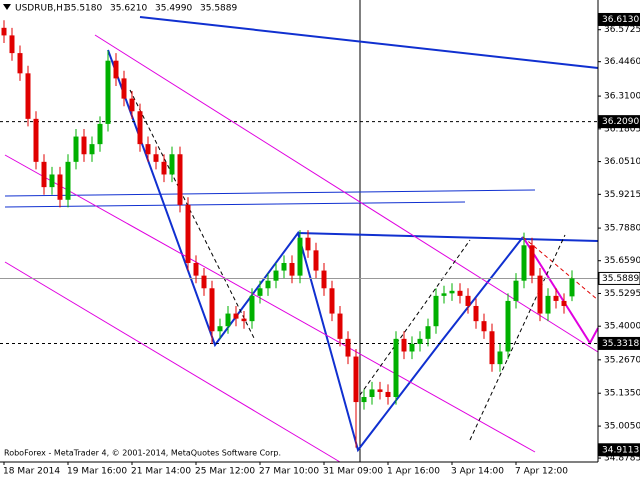 This screenshot has width=640, height=480. I want to click on x-tick-label: 19 Mar 16:00, so click(97, 472).